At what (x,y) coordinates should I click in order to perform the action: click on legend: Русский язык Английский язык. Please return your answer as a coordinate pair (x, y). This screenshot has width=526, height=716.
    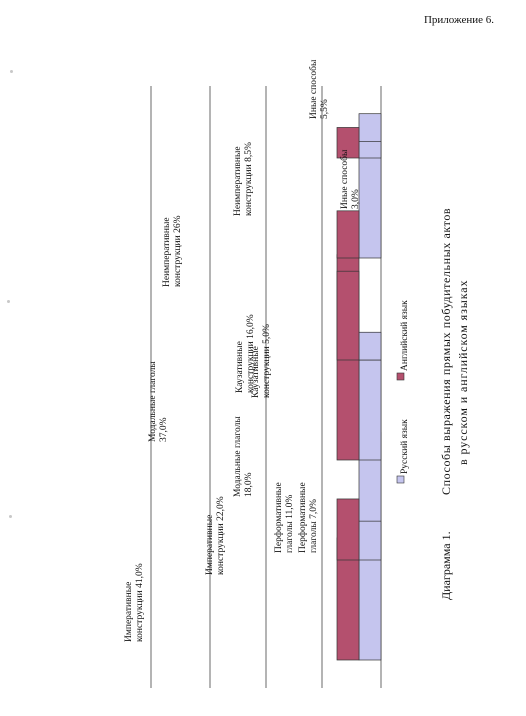
    Looking at the image, I should click on (403, 392).